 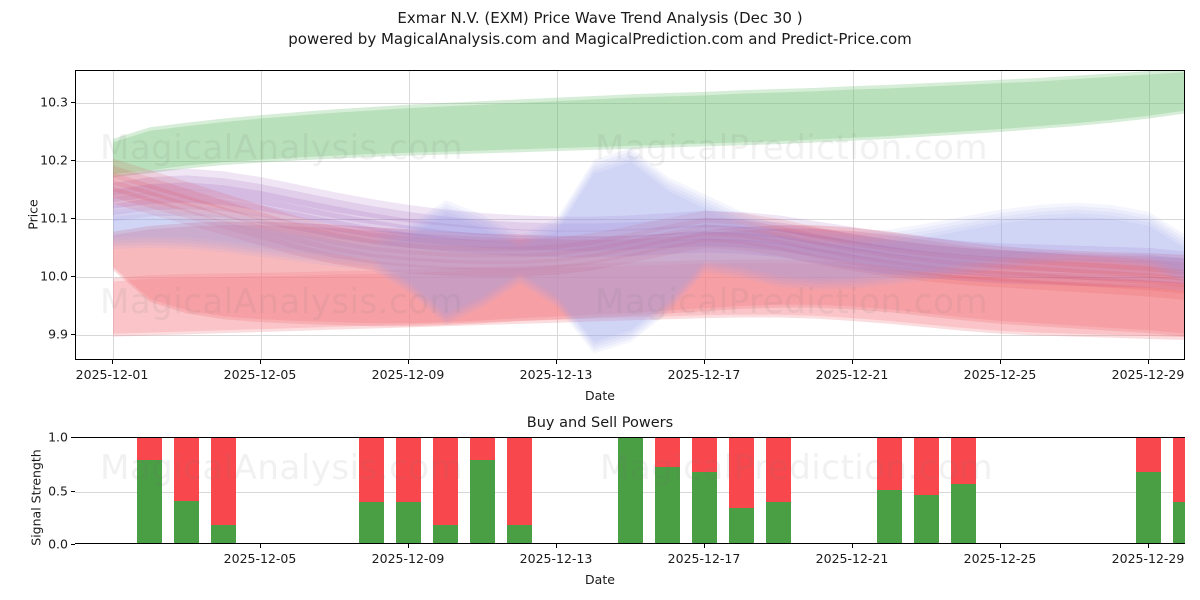 What do you see at coordinates (556, 558) in the screenshot?
I see `powers-x-tick-label: 2025-12-13` at bounding box center [556, 558].